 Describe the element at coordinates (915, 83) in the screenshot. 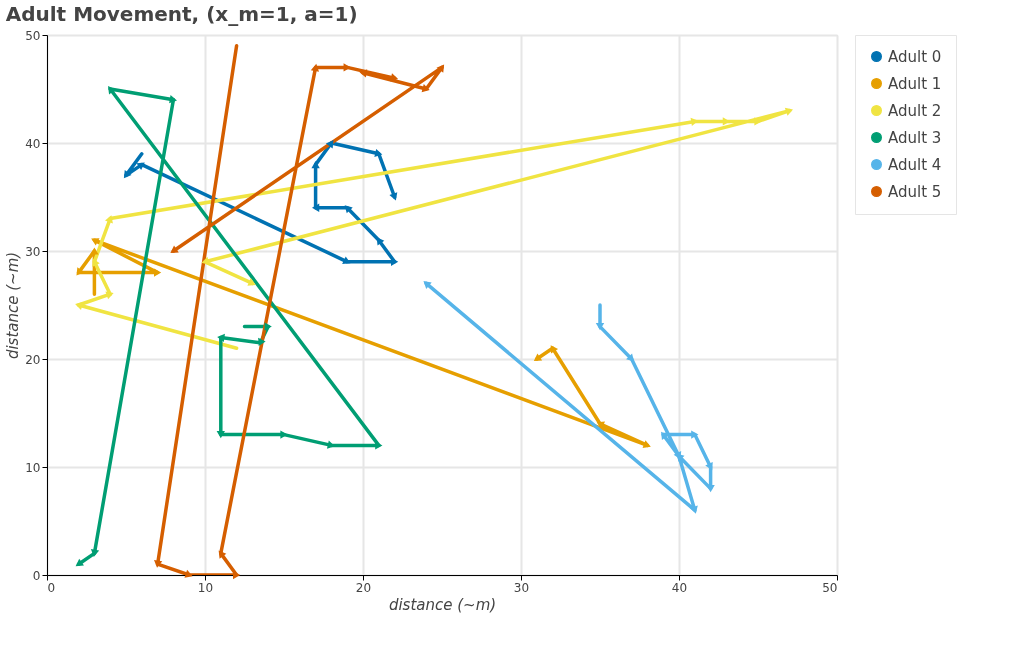

I see `legend-label: Adult 1` at that location.